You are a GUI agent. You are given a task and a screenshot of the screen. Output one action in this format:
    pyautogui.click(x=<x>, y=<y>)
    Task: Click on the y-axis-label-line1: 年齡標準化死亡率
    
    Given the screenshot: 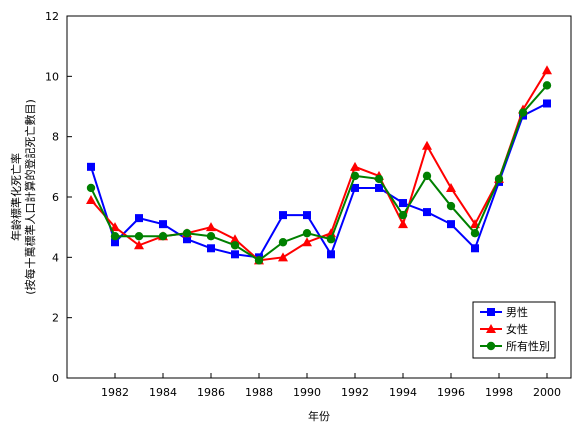 What is the action you would take?
    pyautogui.click(x=16, y=197)
    